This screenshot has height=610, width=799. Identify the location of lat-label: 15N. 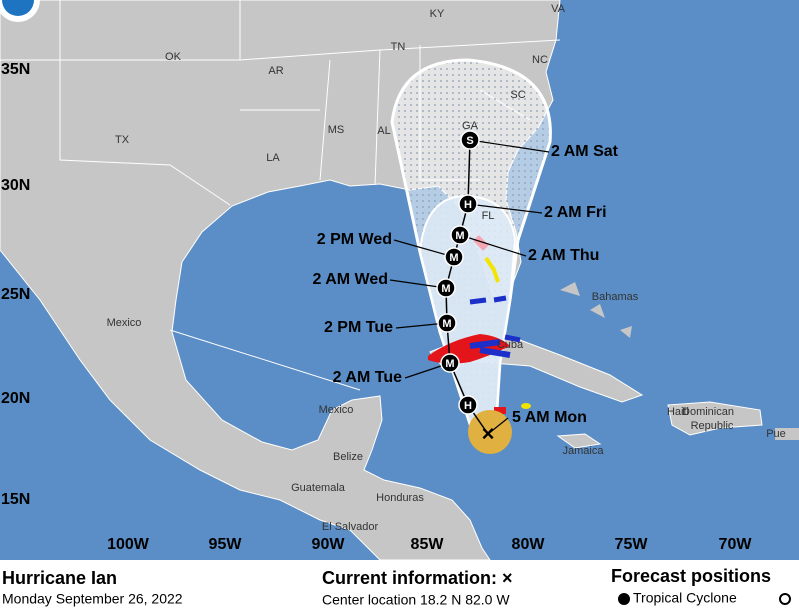
(15, 499).